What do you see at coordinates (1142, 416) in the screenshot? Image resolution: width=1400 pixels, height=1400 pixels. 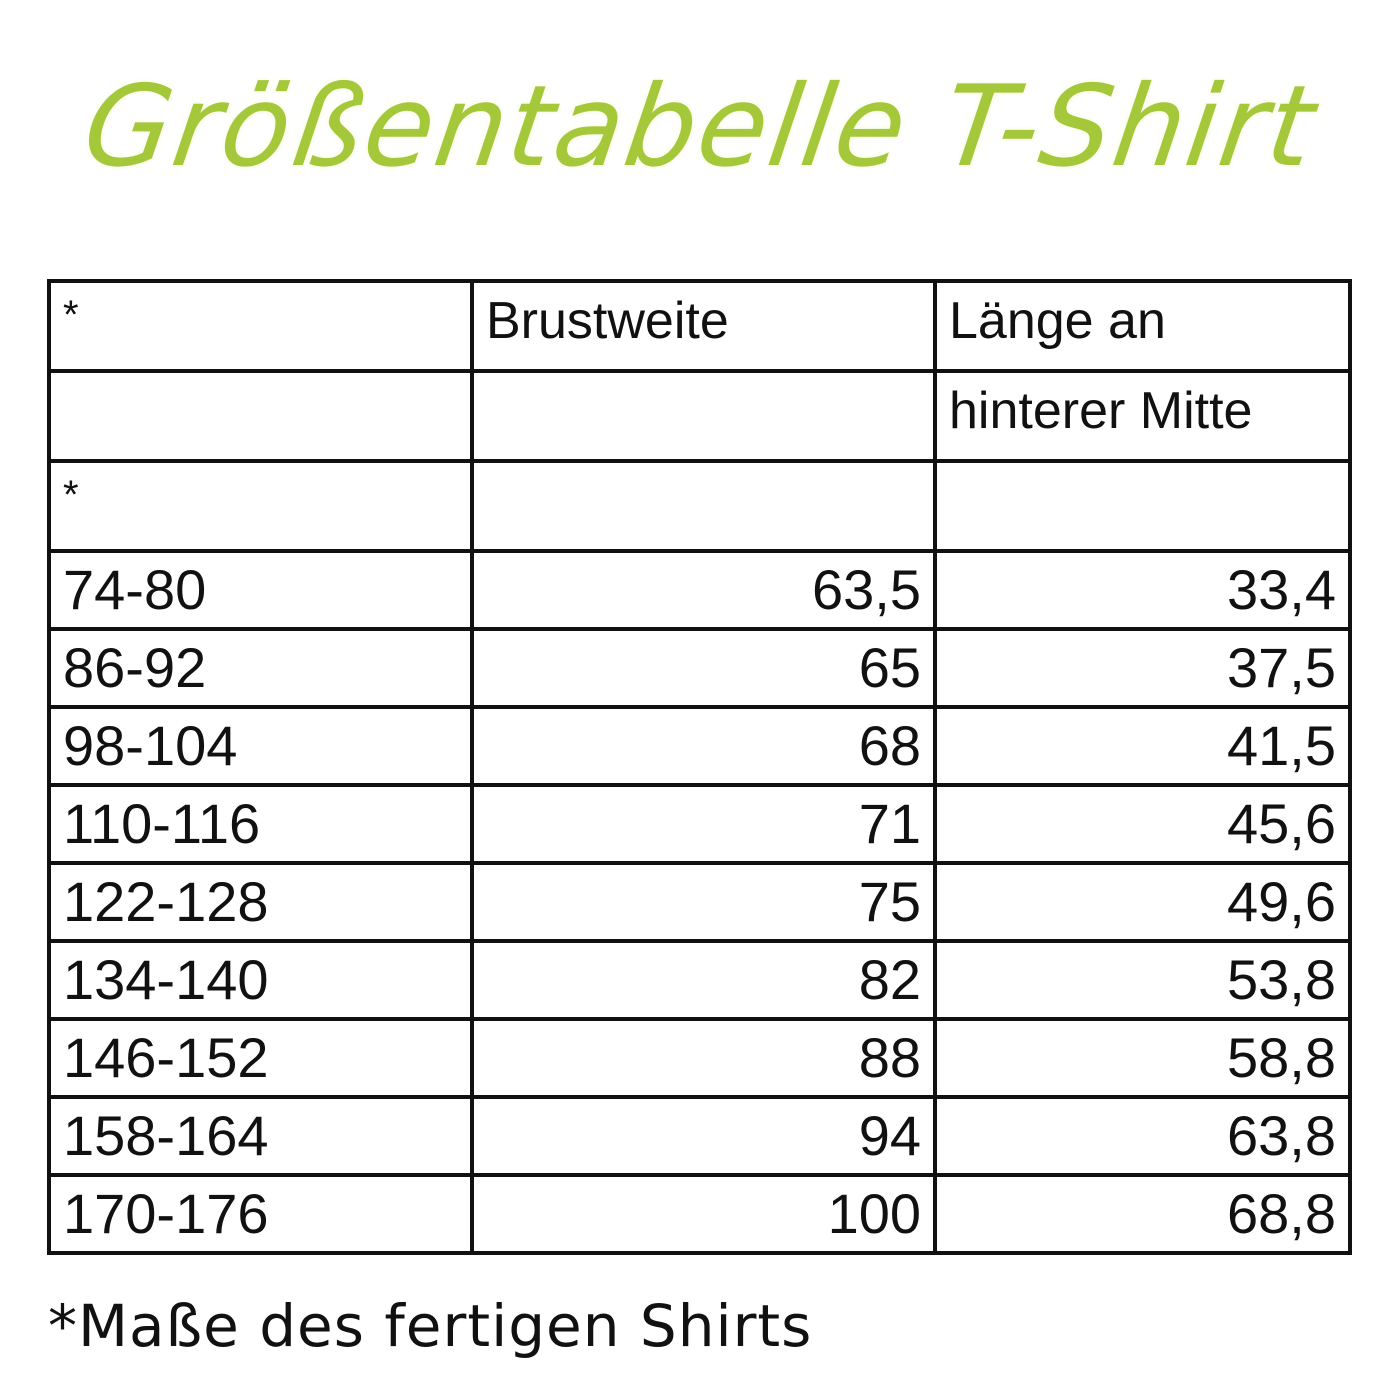 I see `header-cell: hinterer Mitte` at bounding box center [1142, 416].